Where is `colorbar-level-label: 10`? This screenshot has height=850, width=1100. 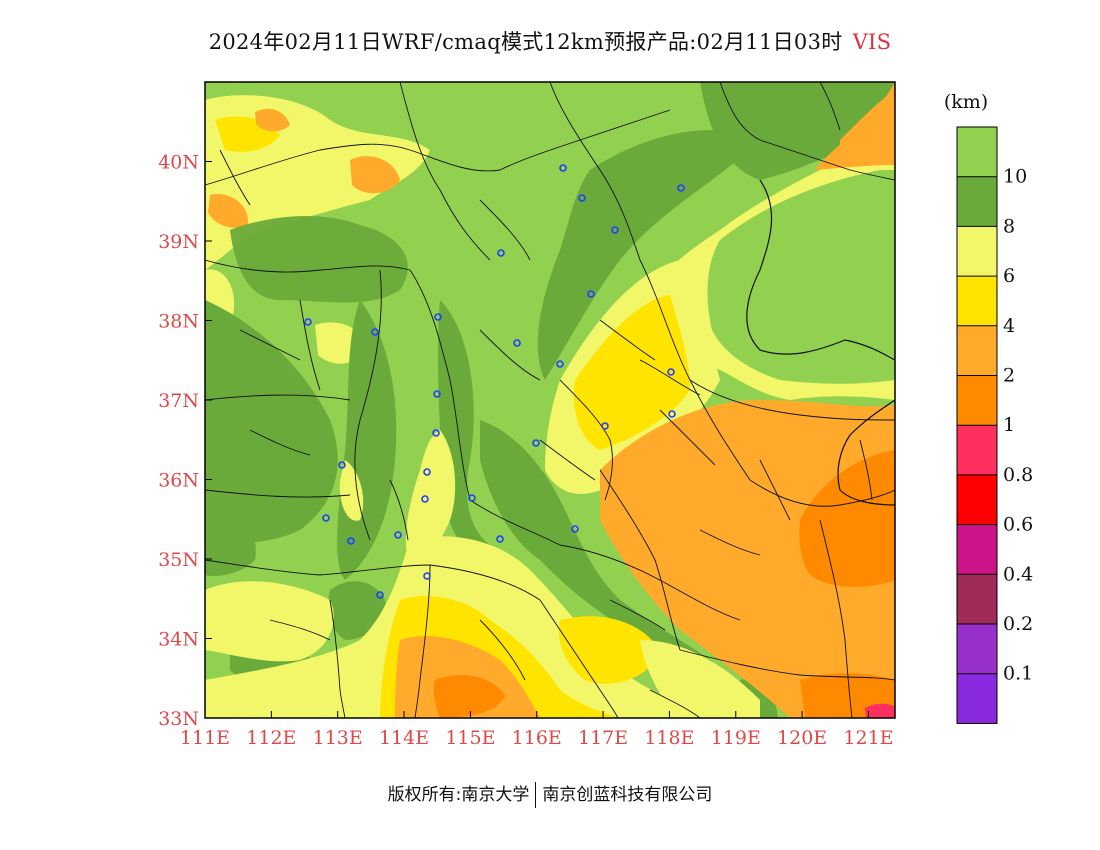 colorbar-level-label: 10 is located at coordinates (1015, 177).